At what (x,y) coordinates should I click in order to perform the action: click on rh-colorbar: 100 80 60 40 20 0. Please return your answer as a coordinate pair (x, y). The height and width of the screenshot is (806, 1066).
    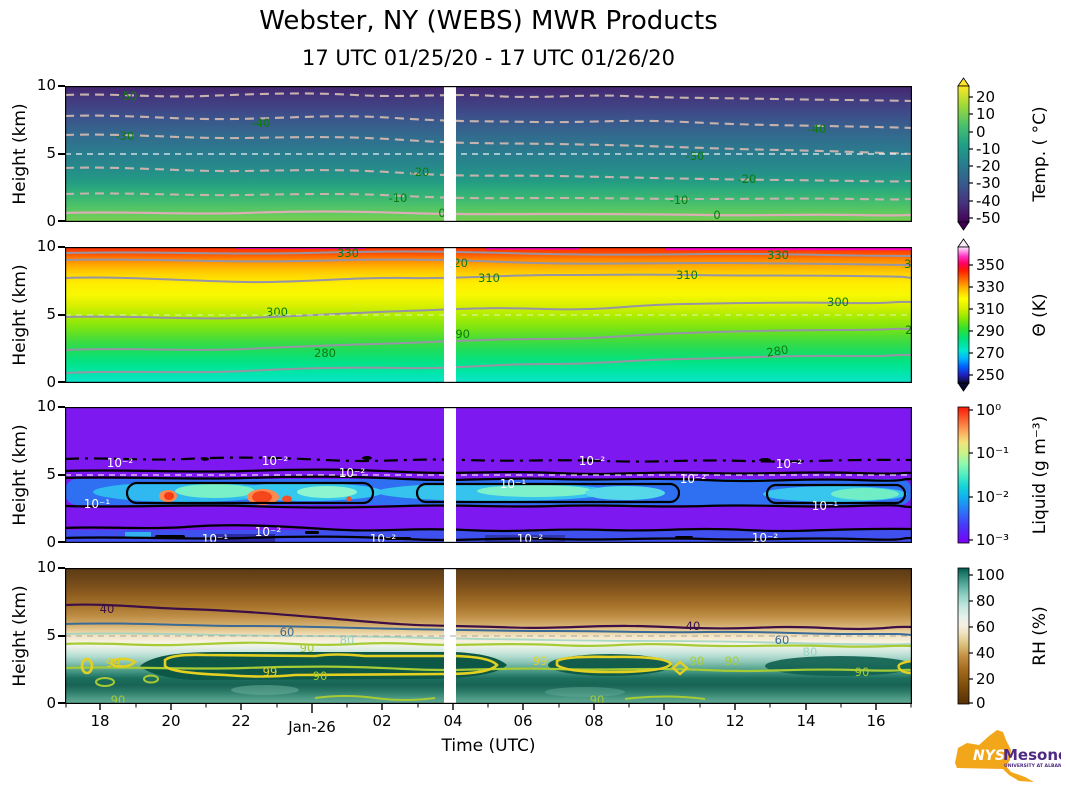
    Looking at the image, I should click on (981, 639).